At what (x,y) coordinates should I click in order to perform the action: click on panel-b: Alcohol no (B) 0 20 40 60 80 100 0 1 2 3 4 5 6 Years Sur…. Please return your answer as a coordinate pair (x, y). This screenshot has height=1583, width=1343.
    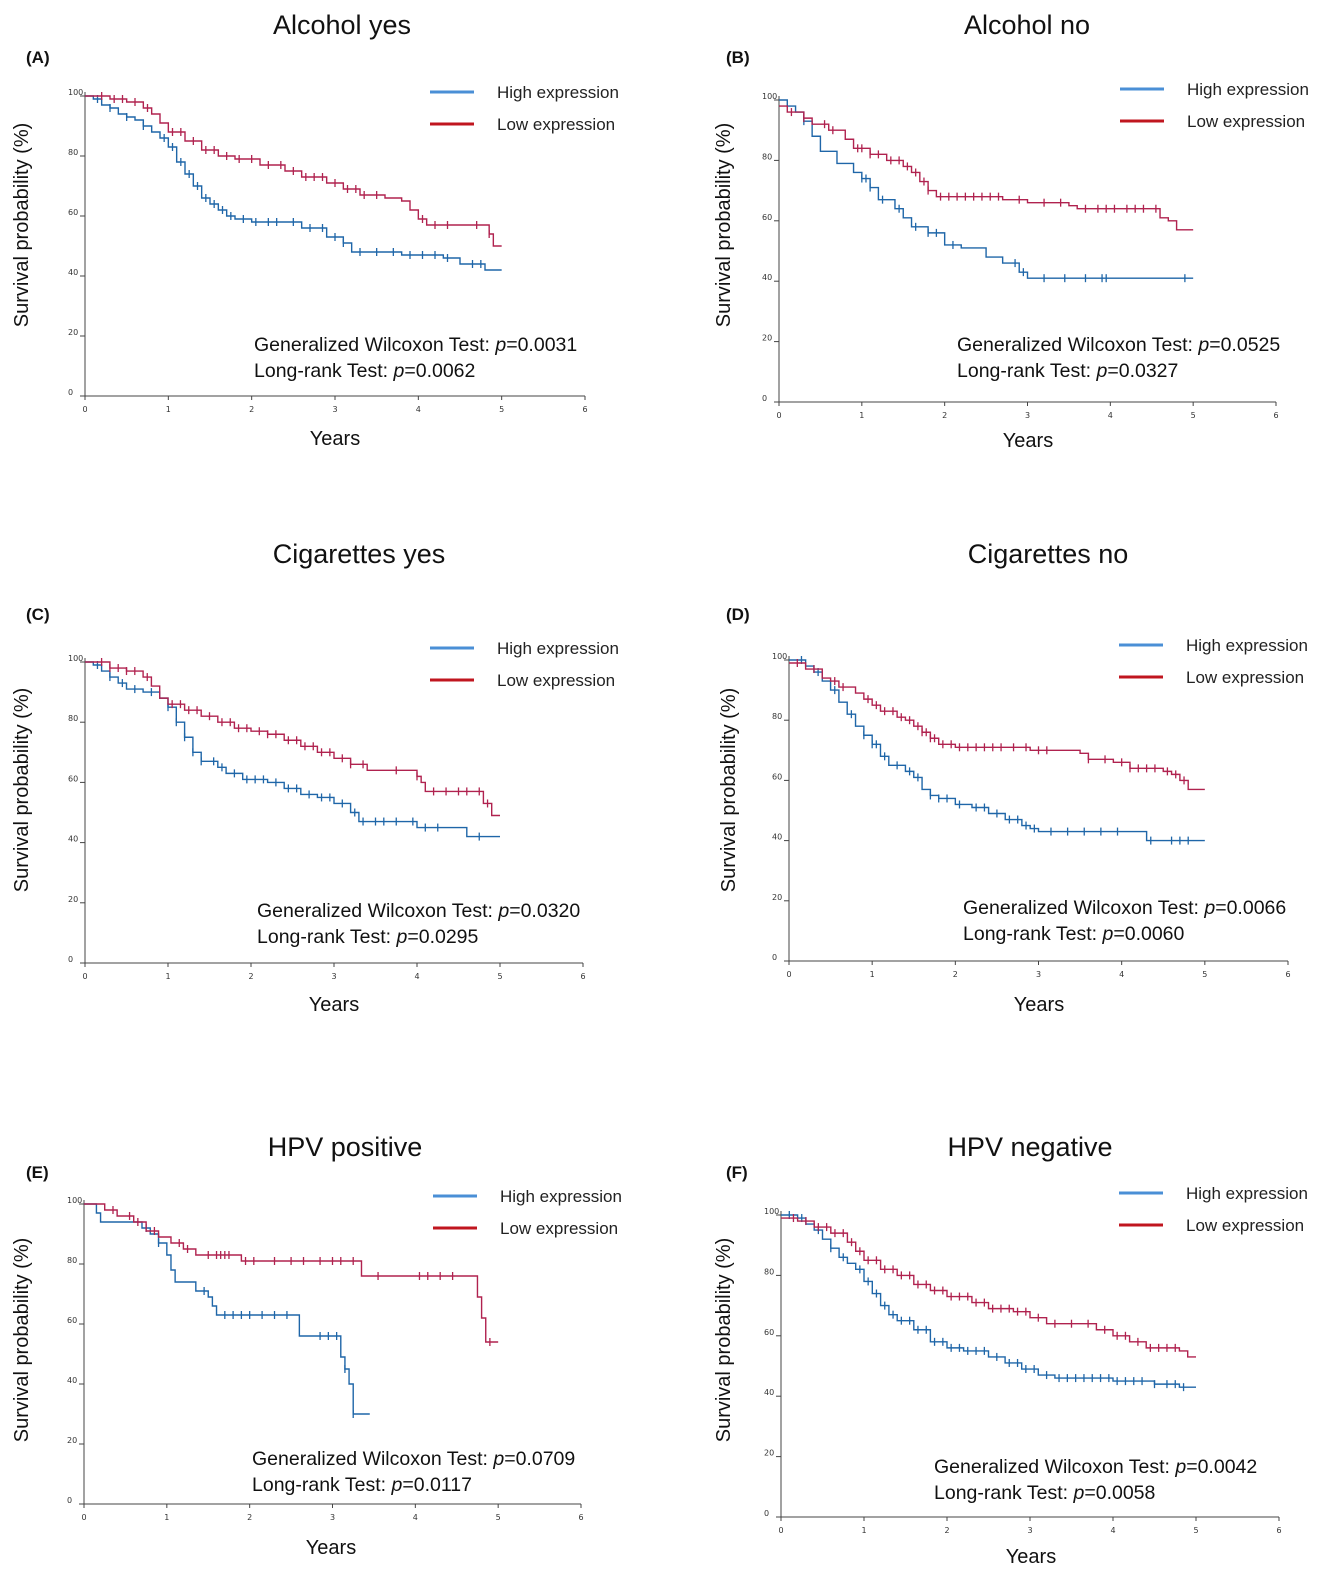
    Looking at the image, I should click on (1011, 231).